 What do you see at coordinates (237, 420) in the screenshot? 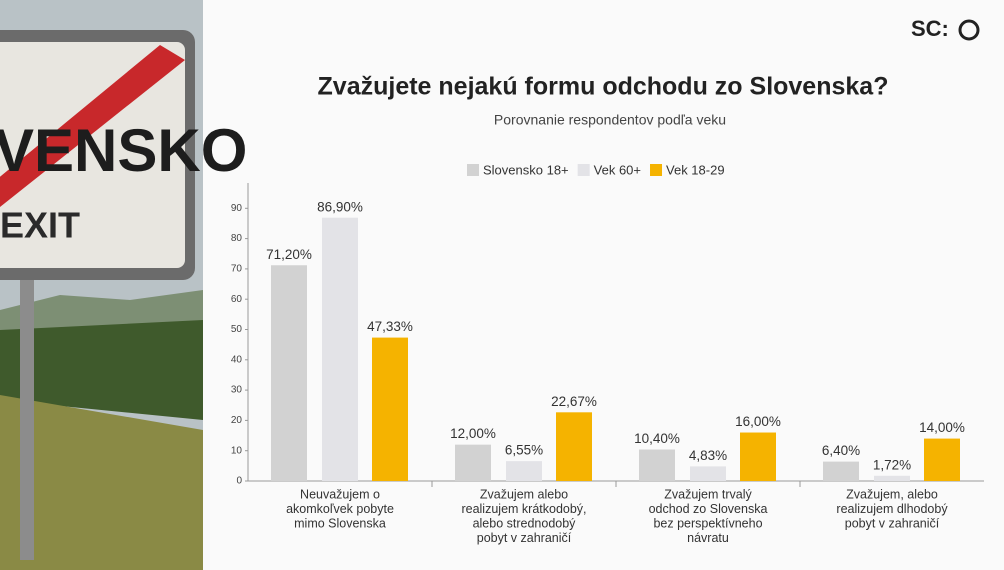
I see `y-tick-label: 20` at bounding box center [237, 420].